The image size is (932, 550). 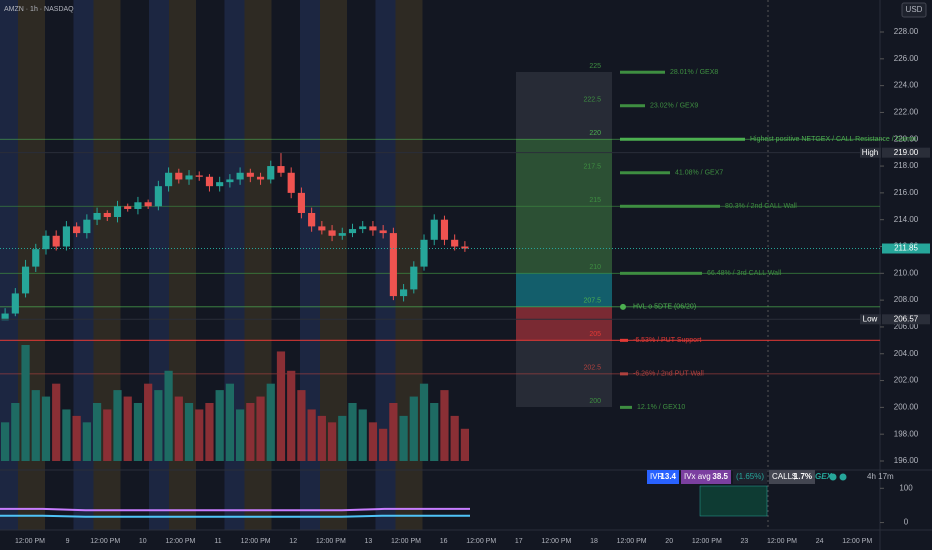 What do you see at coordinates (906, 487) in the screenshot?
I see `indicator-tick-label: 100` at bounding box center [906, 487].